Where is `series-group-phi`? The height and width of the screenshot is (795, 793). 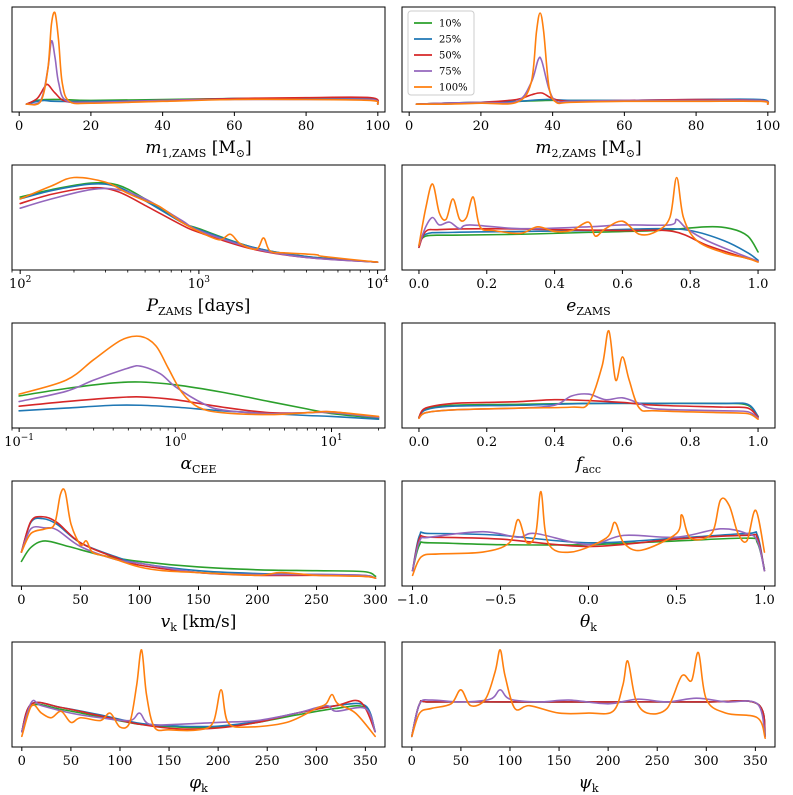 series-group-phi is located at coordinates (198, 693).